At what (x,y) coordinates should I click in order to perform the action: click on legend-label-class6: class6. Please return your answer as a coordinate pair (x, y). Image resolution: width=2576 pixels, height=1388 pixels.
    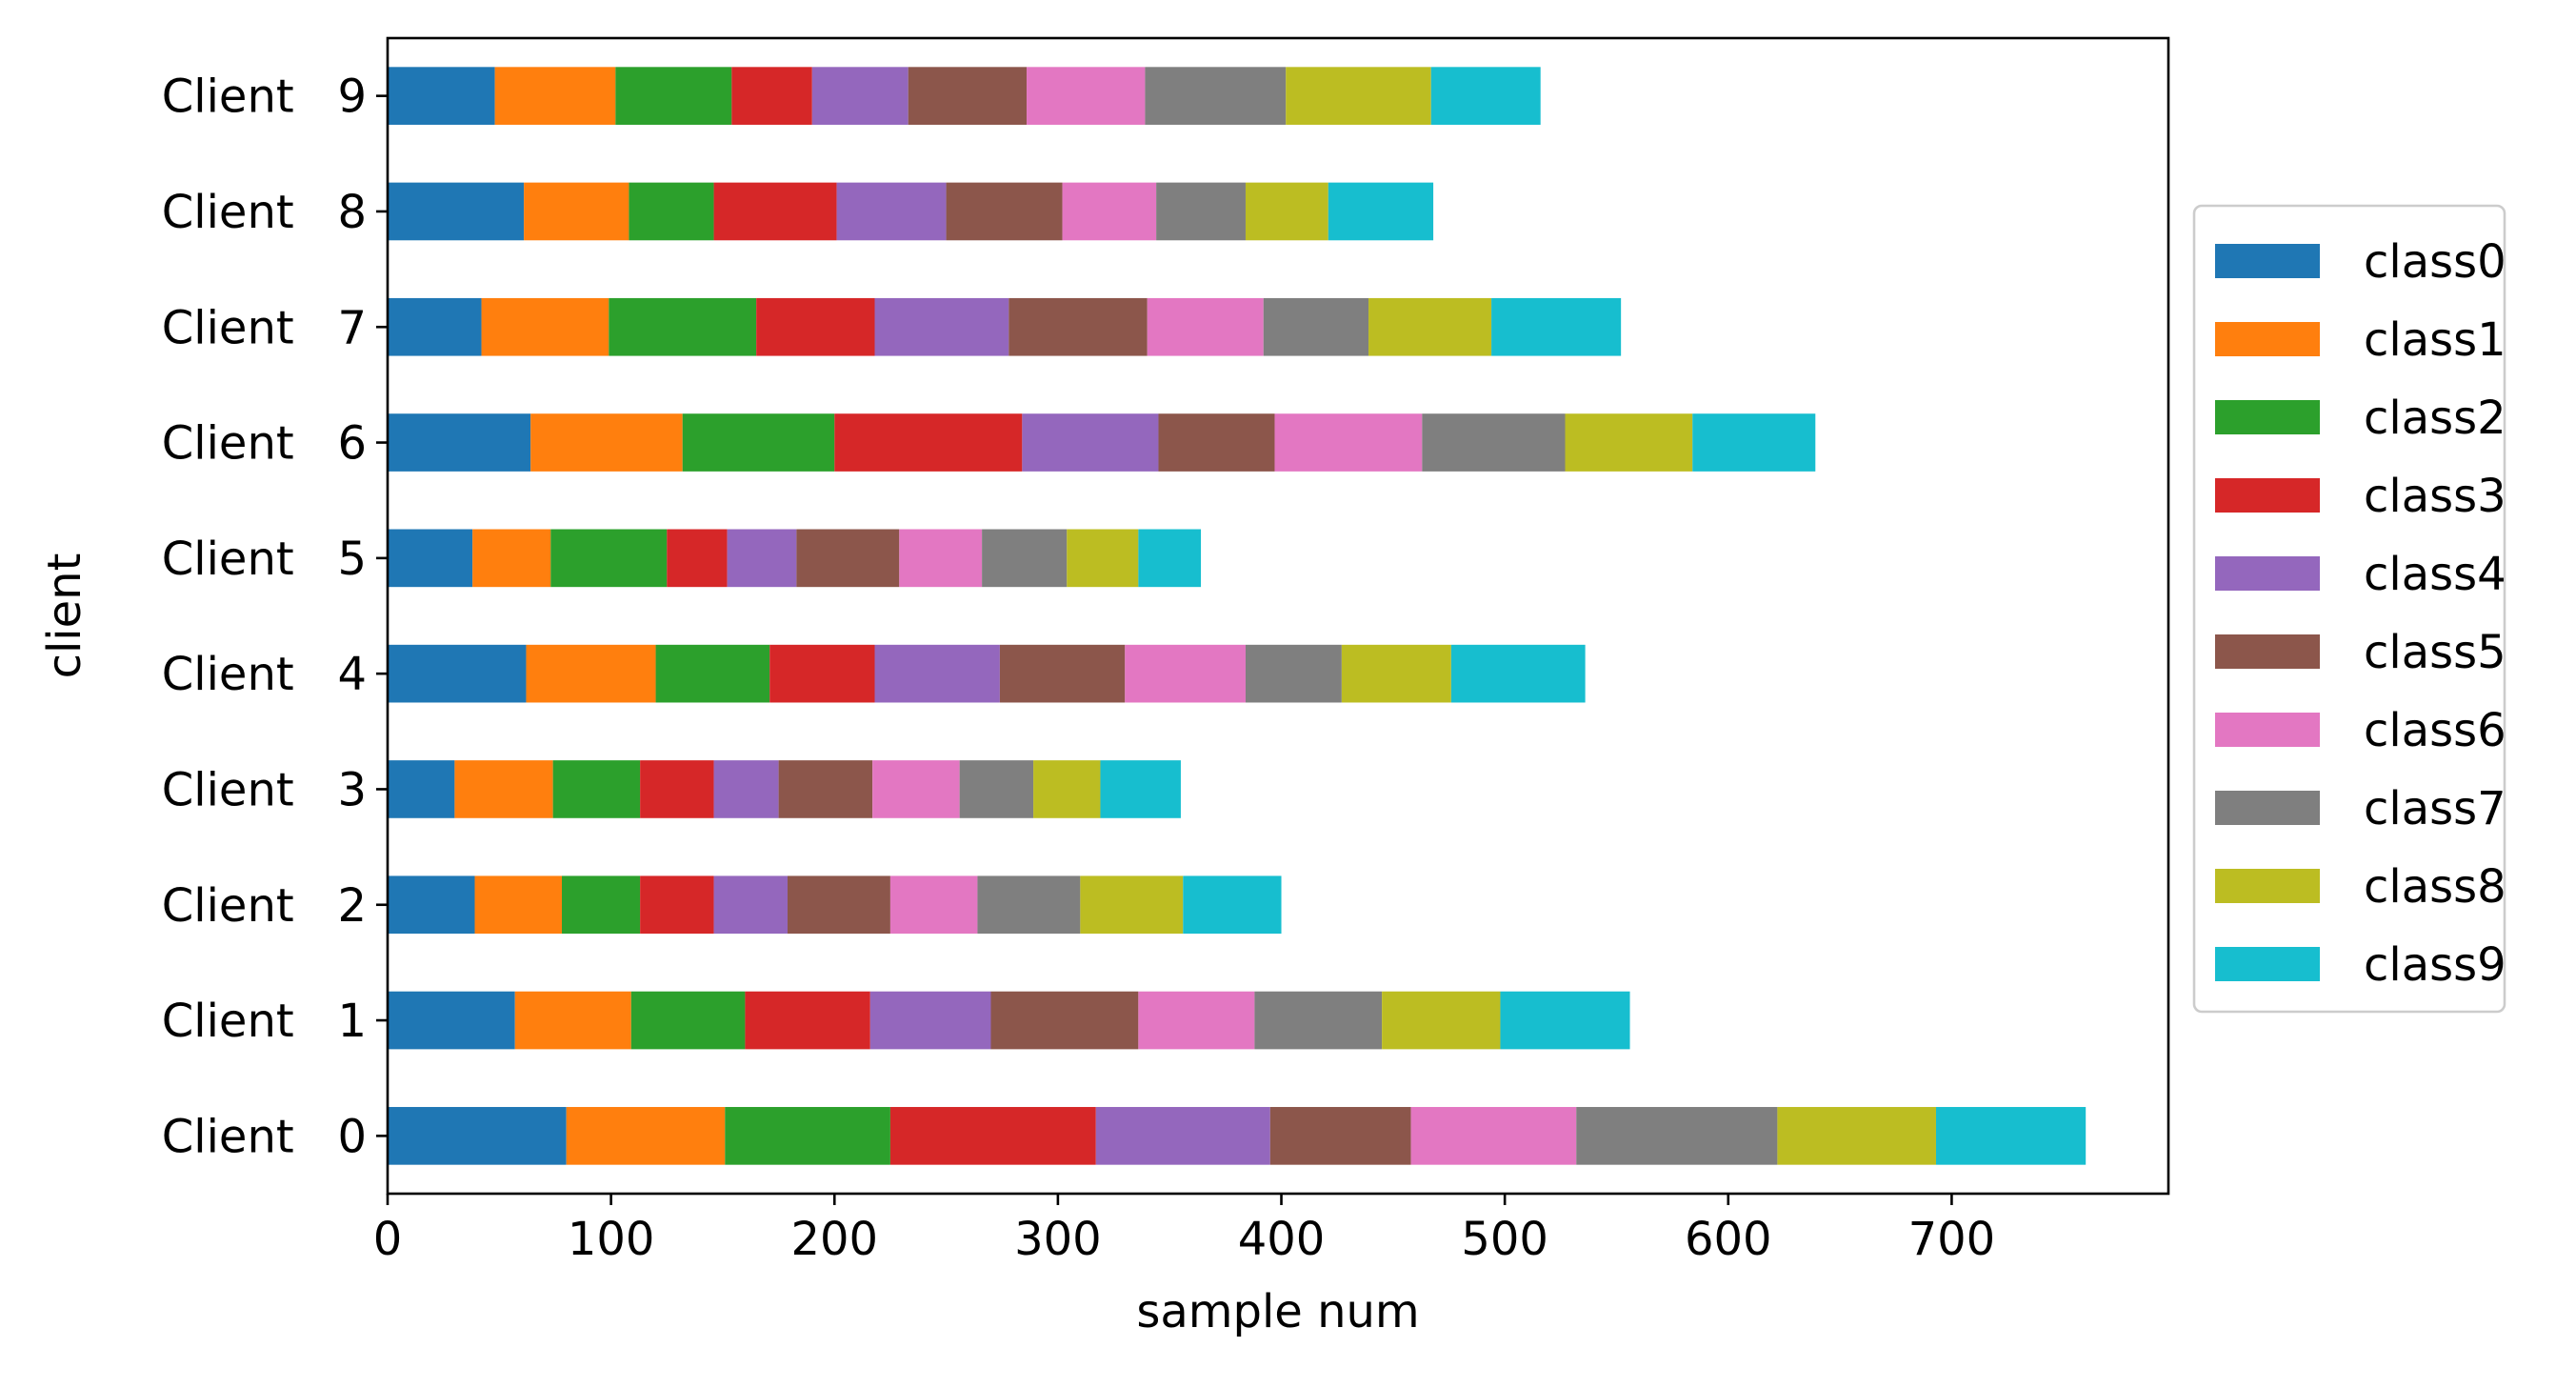
    Looking at the image, I should click on (2435, 730).